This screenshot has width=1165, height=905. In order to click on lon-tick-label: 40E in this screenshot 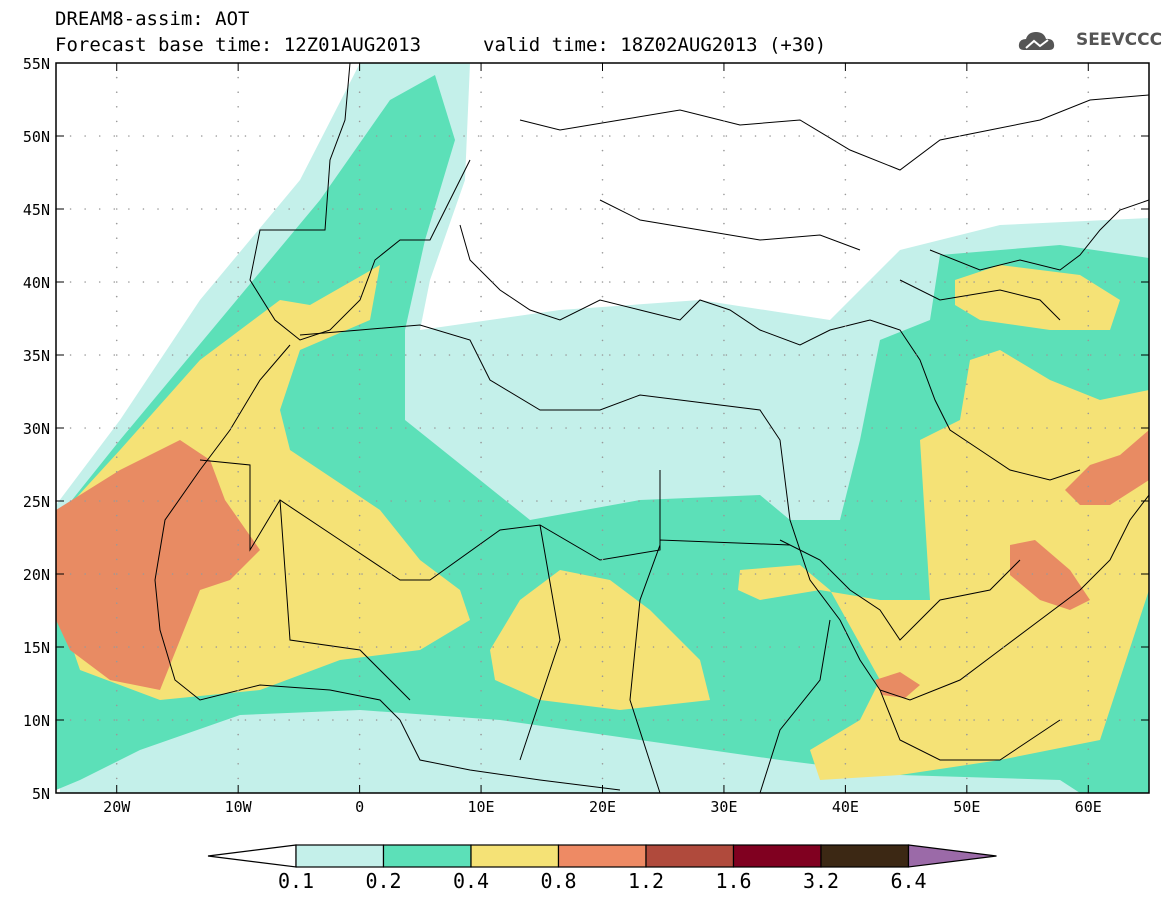, I will do `click(845, 807)`.